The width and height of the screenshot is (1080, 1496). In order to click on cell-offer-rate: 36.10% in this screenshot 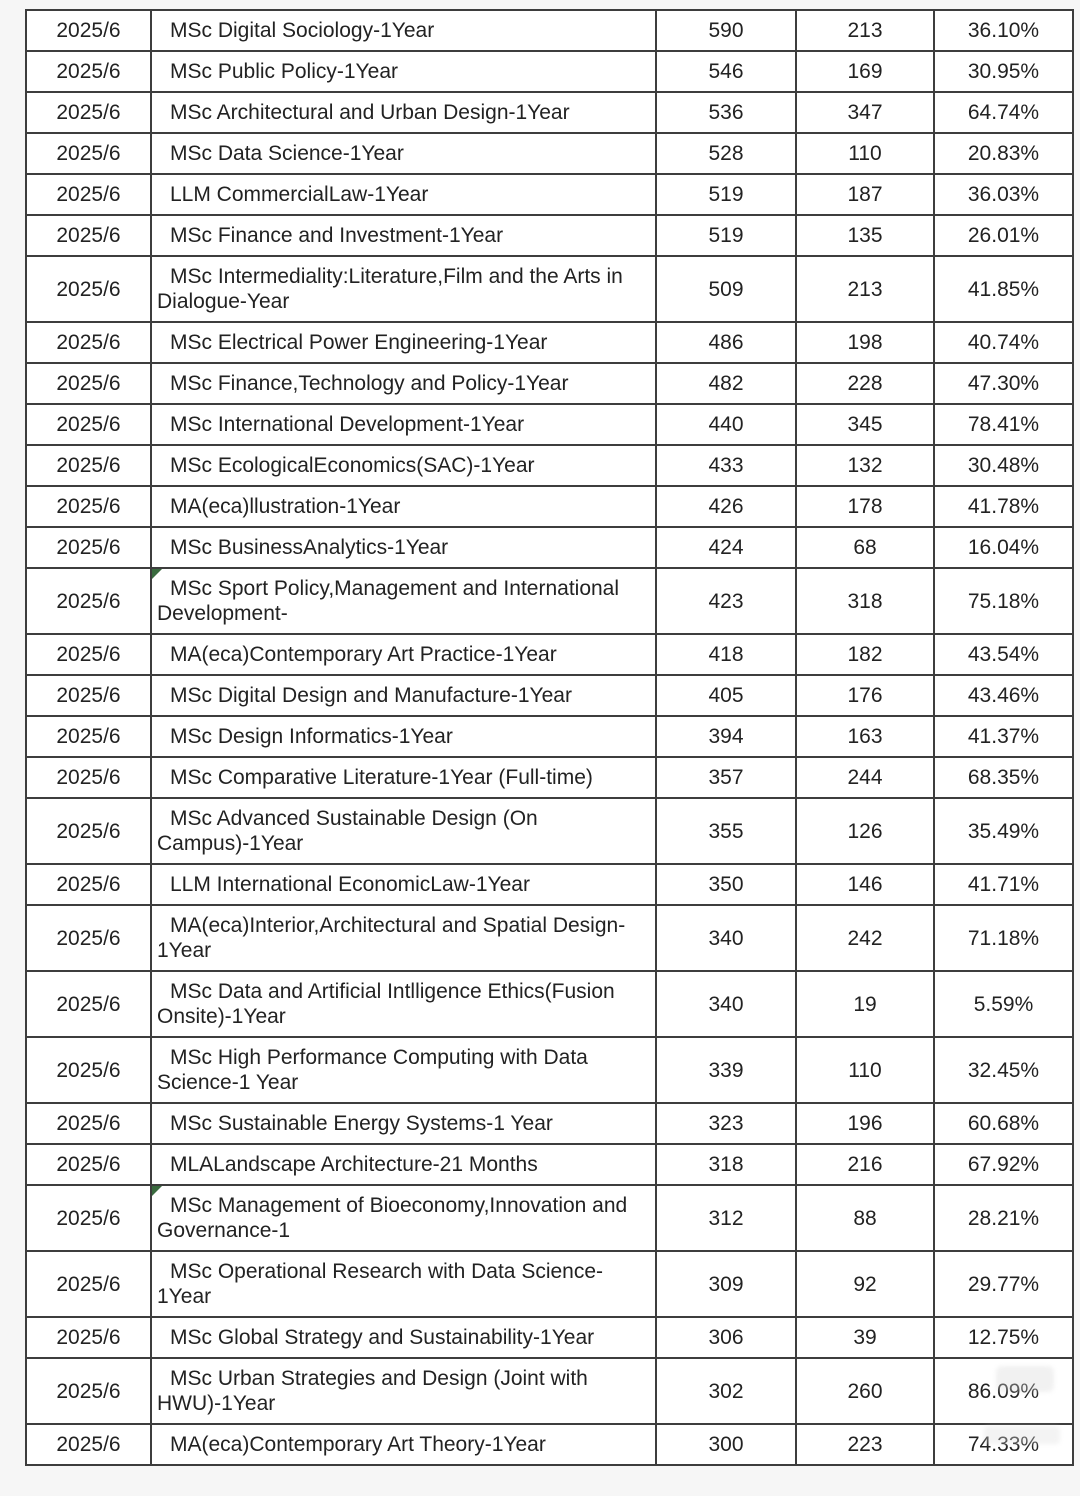, I will do `click(1003, 30)`.